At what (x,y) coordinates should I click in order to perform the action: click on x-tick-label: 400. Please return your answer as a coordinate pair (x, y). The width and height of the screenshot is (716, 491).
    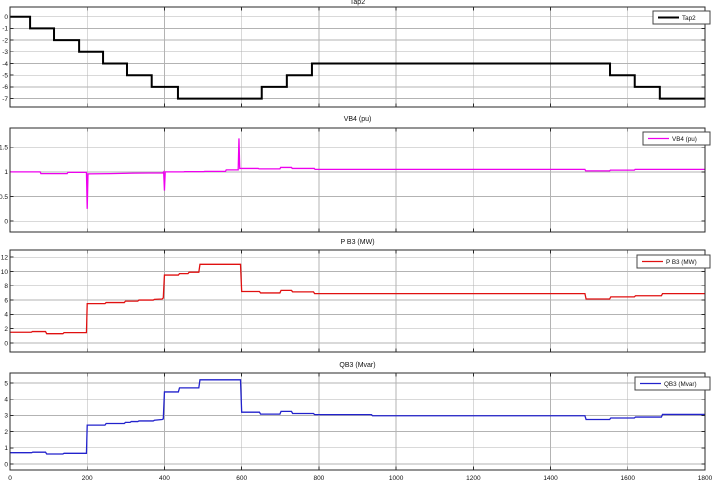
    Looking at the image, I should click on (164, 478).